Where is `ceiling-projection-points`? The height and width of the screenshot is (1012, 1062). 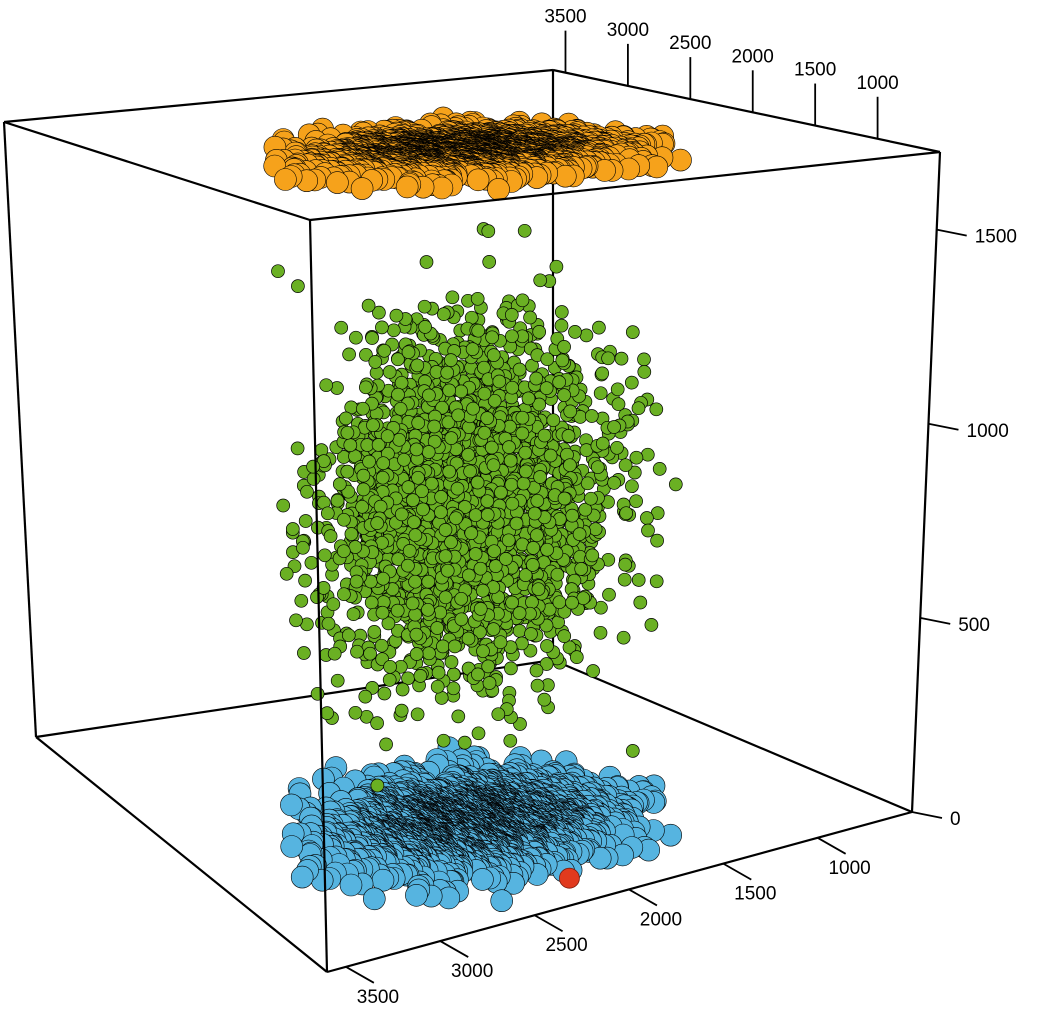 ceiling-projection-points is located at coordinates (477, 153).